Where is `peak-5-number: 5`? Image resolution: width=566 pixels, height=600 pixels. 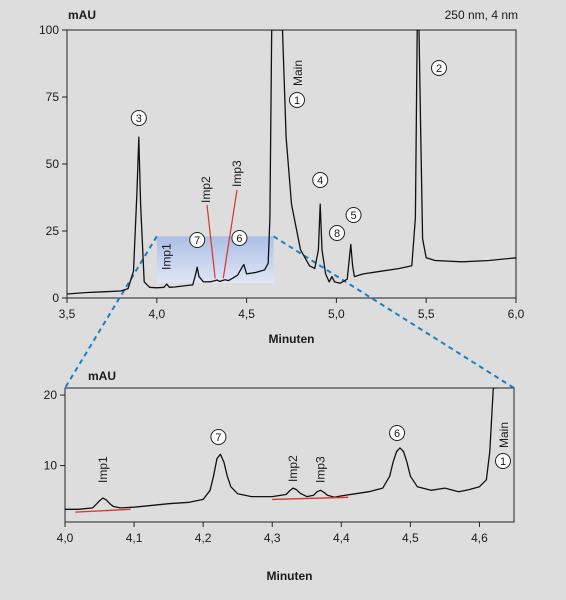
peak-5-number: 5 is located at coordinates (354, 216).